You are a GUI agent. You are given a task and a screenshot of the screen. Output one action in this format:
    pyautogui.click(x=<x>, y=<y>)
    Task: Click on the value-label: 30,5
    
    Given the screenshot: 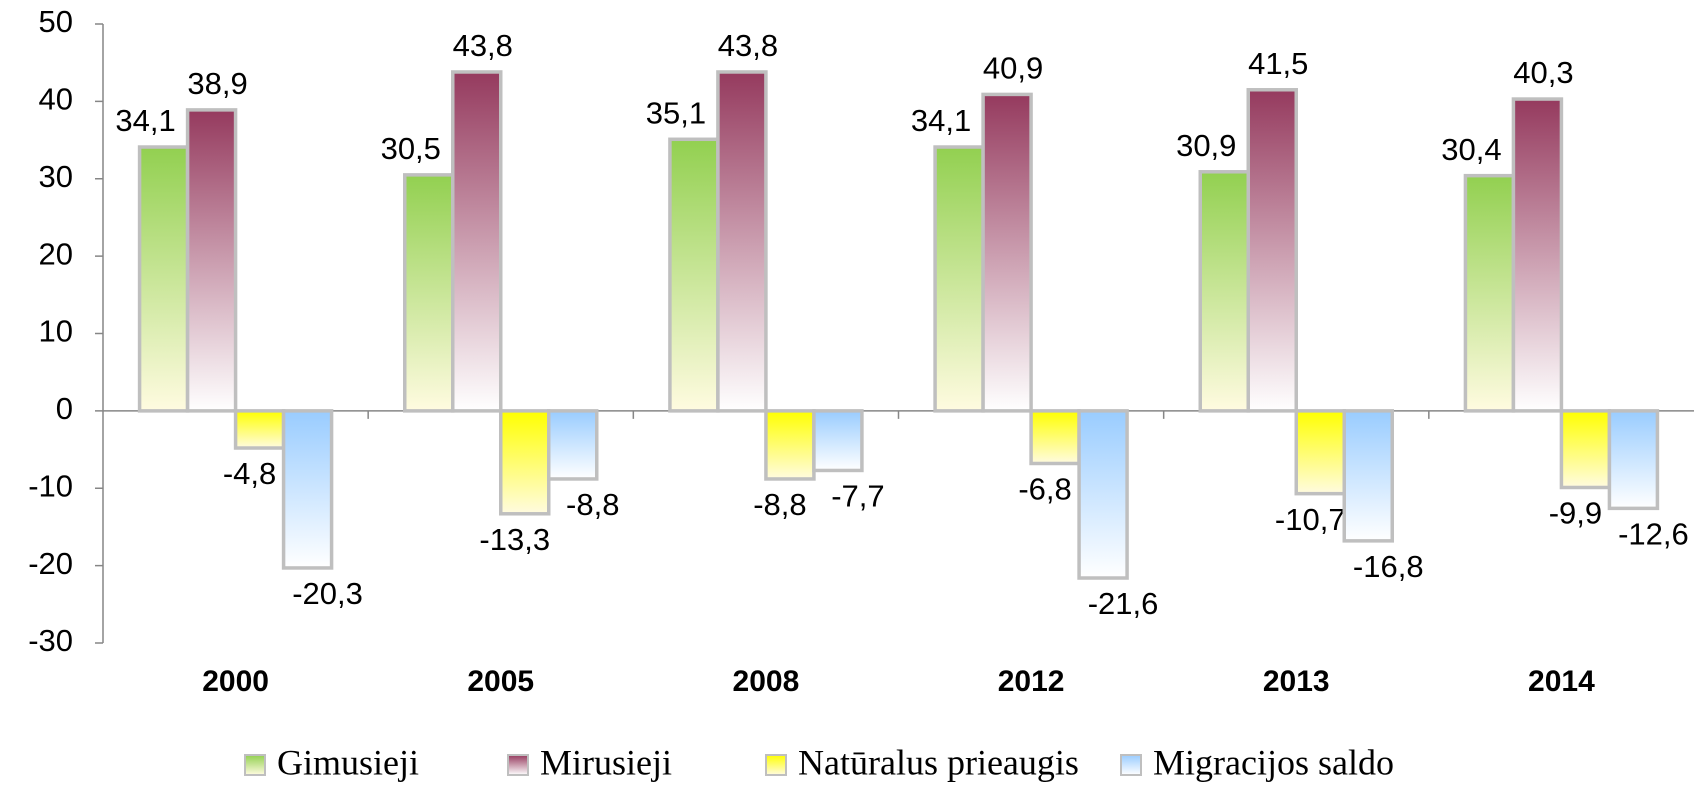 What is the action you would take?
    pyautogui.click(x=411, y=148)
    